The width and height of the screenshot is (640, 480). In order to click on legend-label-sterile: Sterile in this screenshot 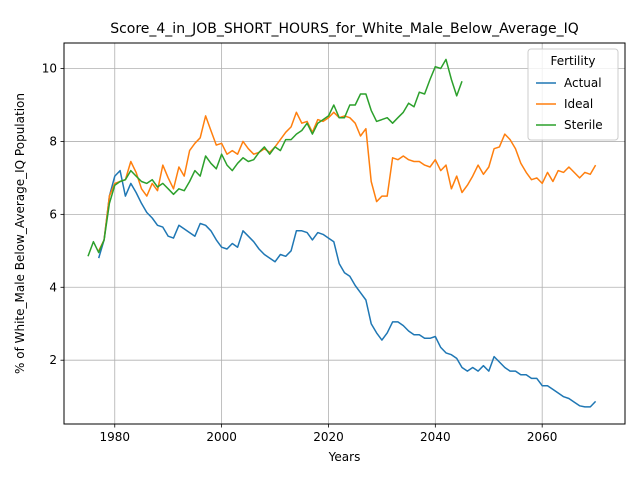, I will do `click(583, 125)`.